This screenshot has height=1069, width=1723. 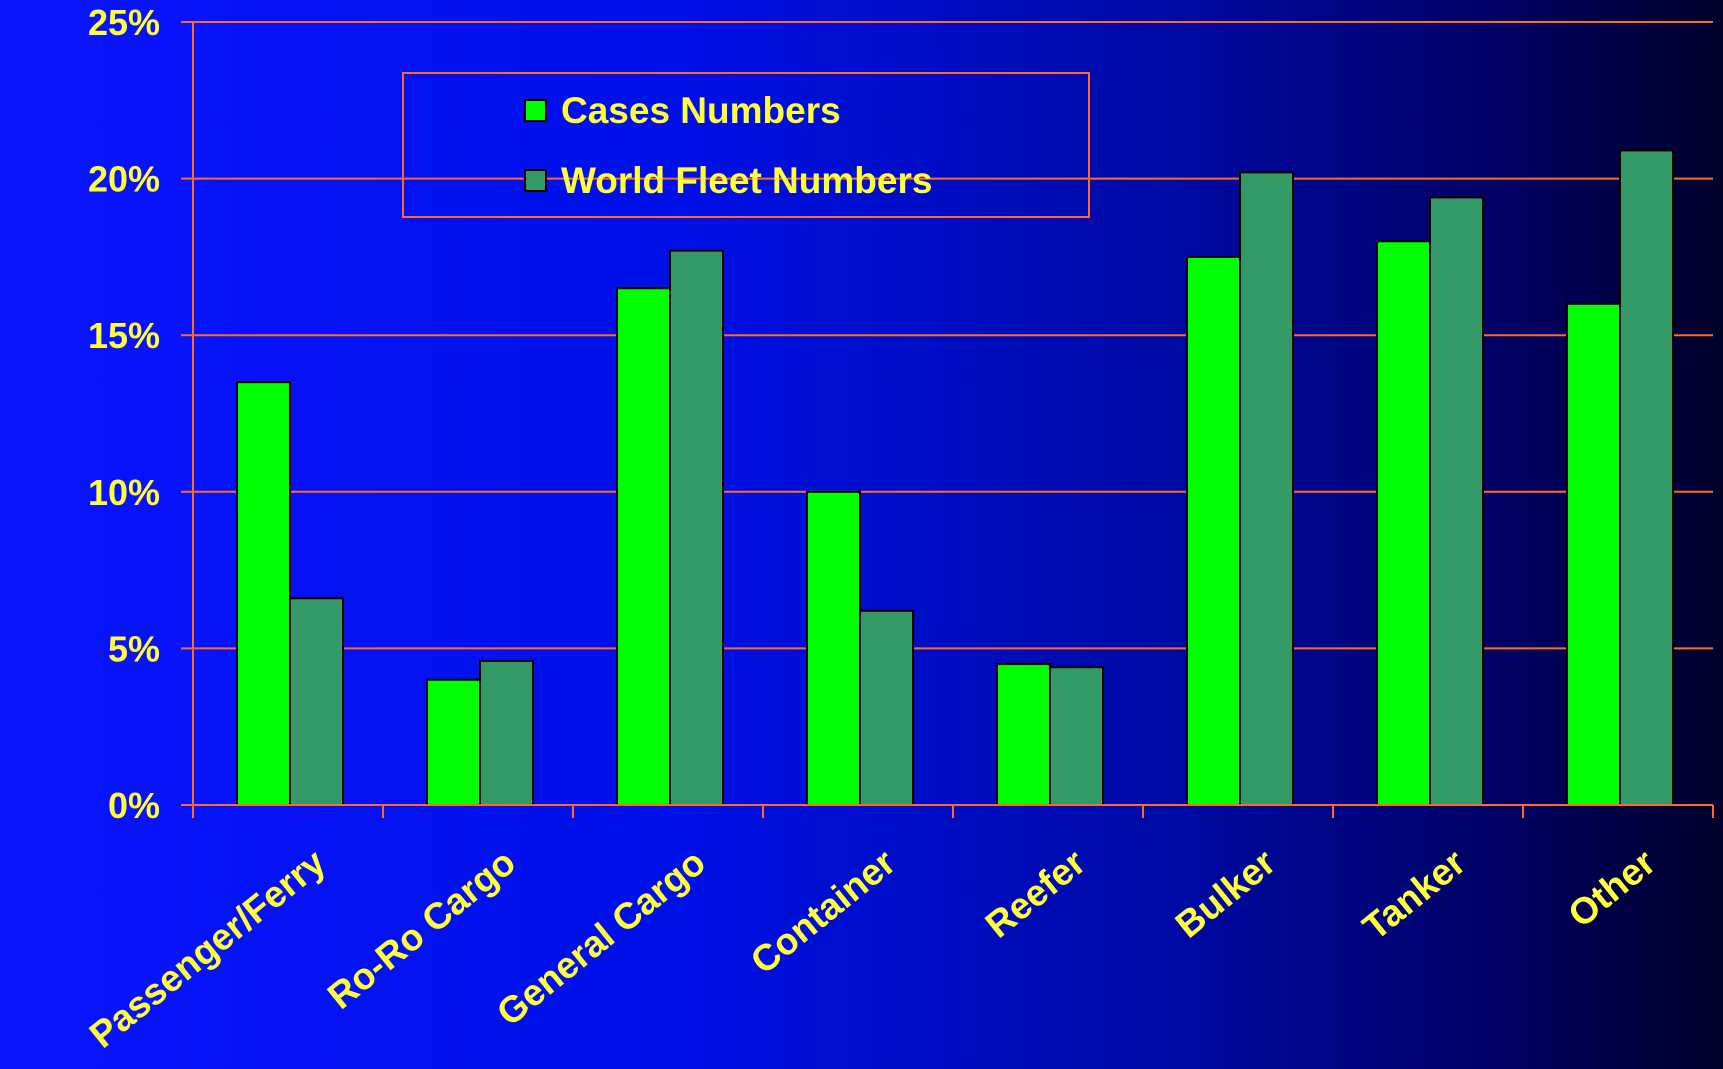 What do you see at coordinates (208, 948) in the screenshot?
I see `x-category-label: Passenger/Ferry` at bounding box center [208, 948].